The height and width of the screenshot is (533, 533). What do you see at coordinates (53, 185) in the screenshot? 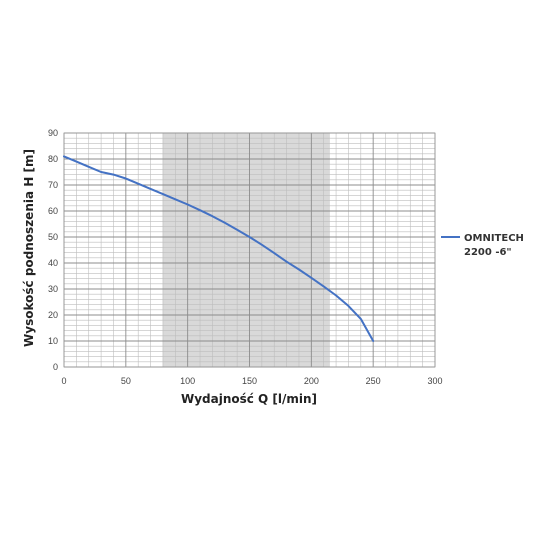
I see `y-tick-label: 70` at bounding box center [53, 185].